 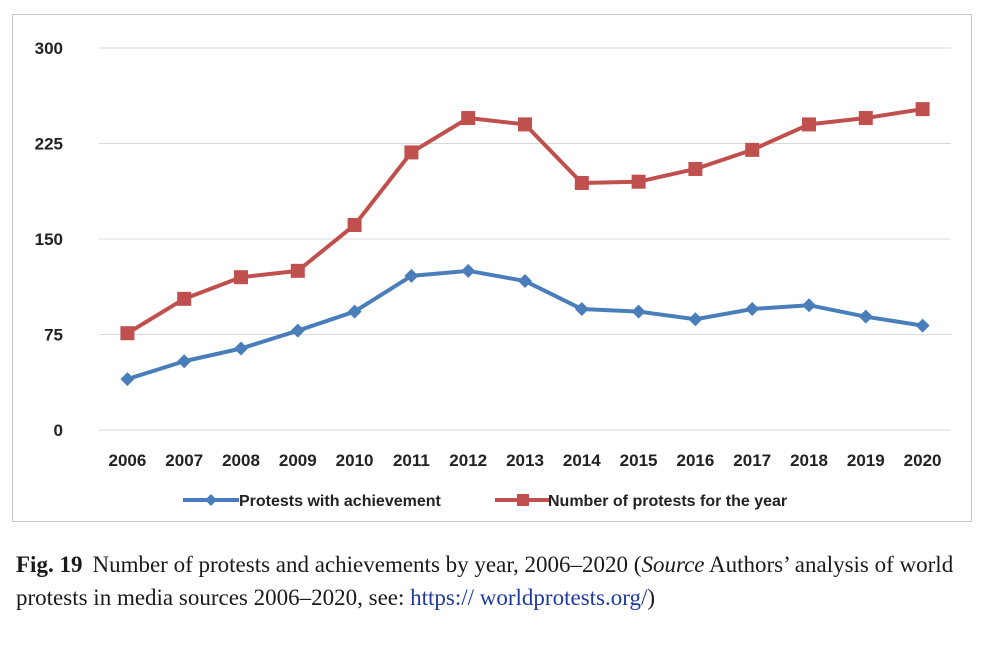 I want to click on legend-item-0: Protests with achievement, so click(x=312, y=501).